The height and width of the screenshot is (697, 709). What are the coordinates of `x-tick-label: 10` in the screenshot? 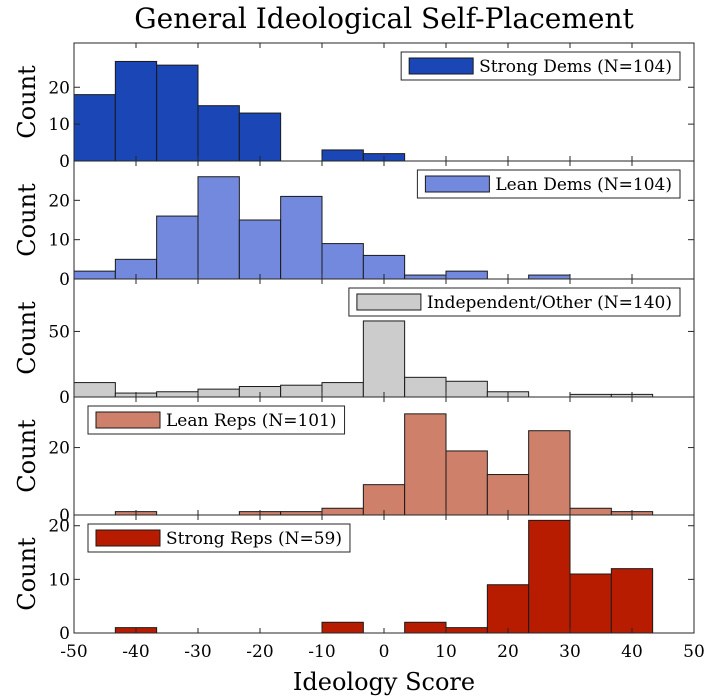 It's located at (446, 652).